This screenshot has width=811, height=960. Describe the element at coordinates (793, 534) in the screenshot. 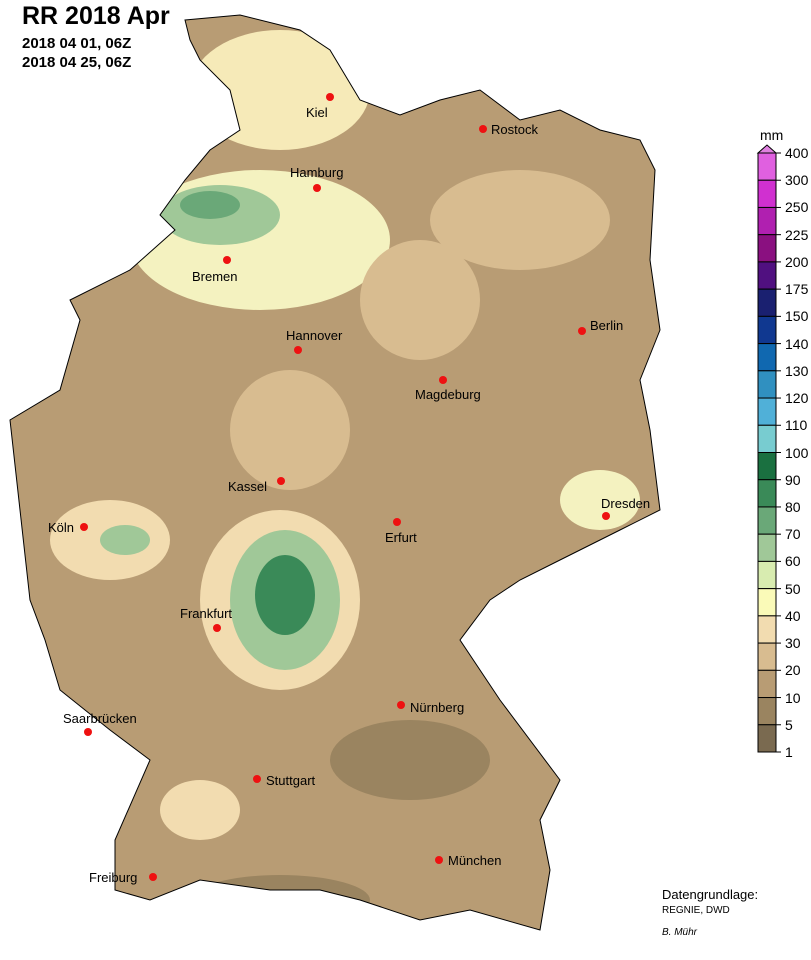

I see `colorbar-label: 70` at that location.